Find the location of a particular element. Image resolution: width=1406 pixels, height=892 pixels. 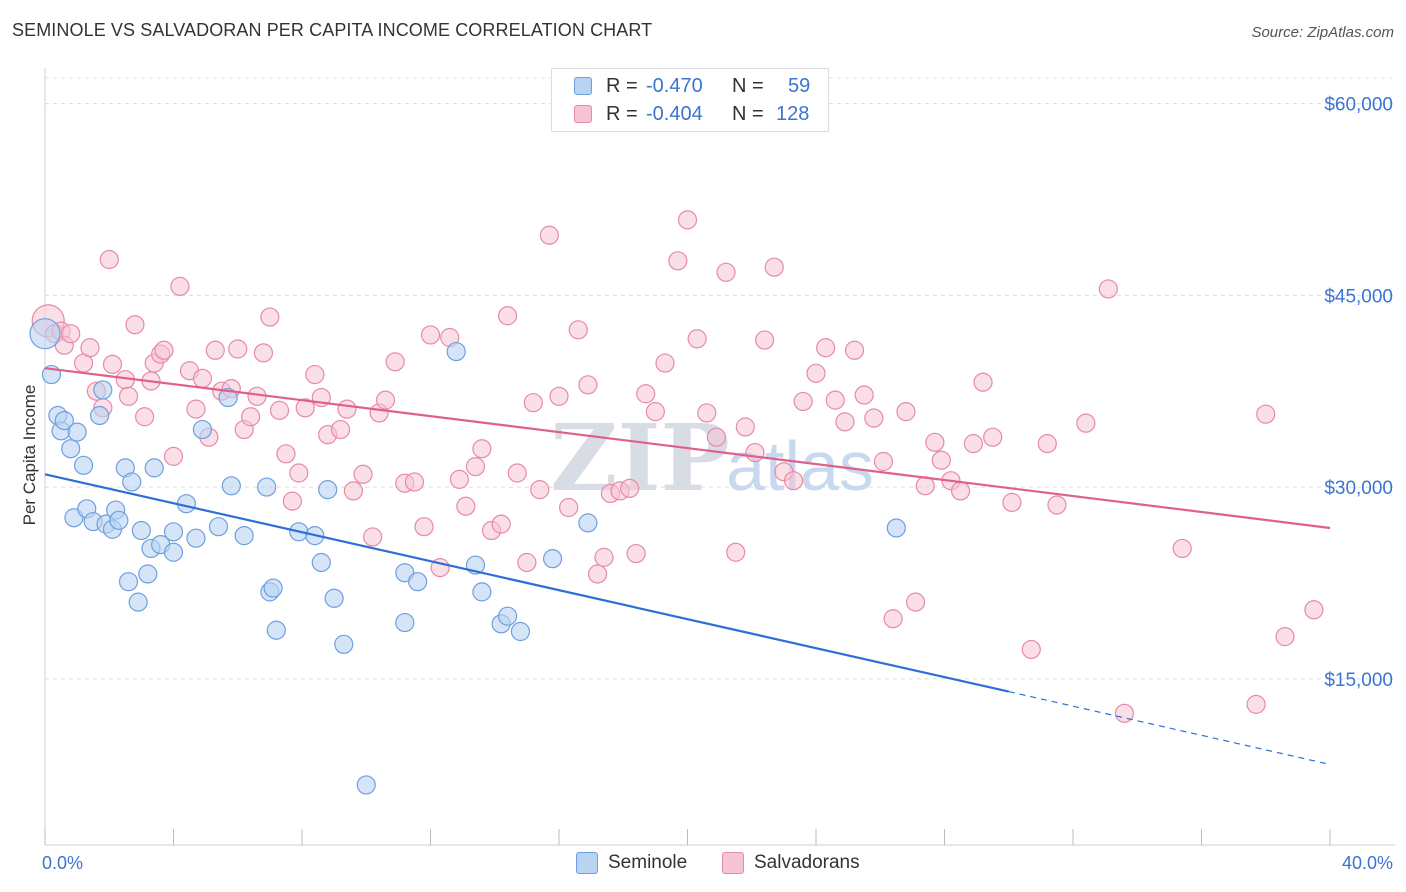

watermark-zip: ZIP is located at coordinates (639, 458).